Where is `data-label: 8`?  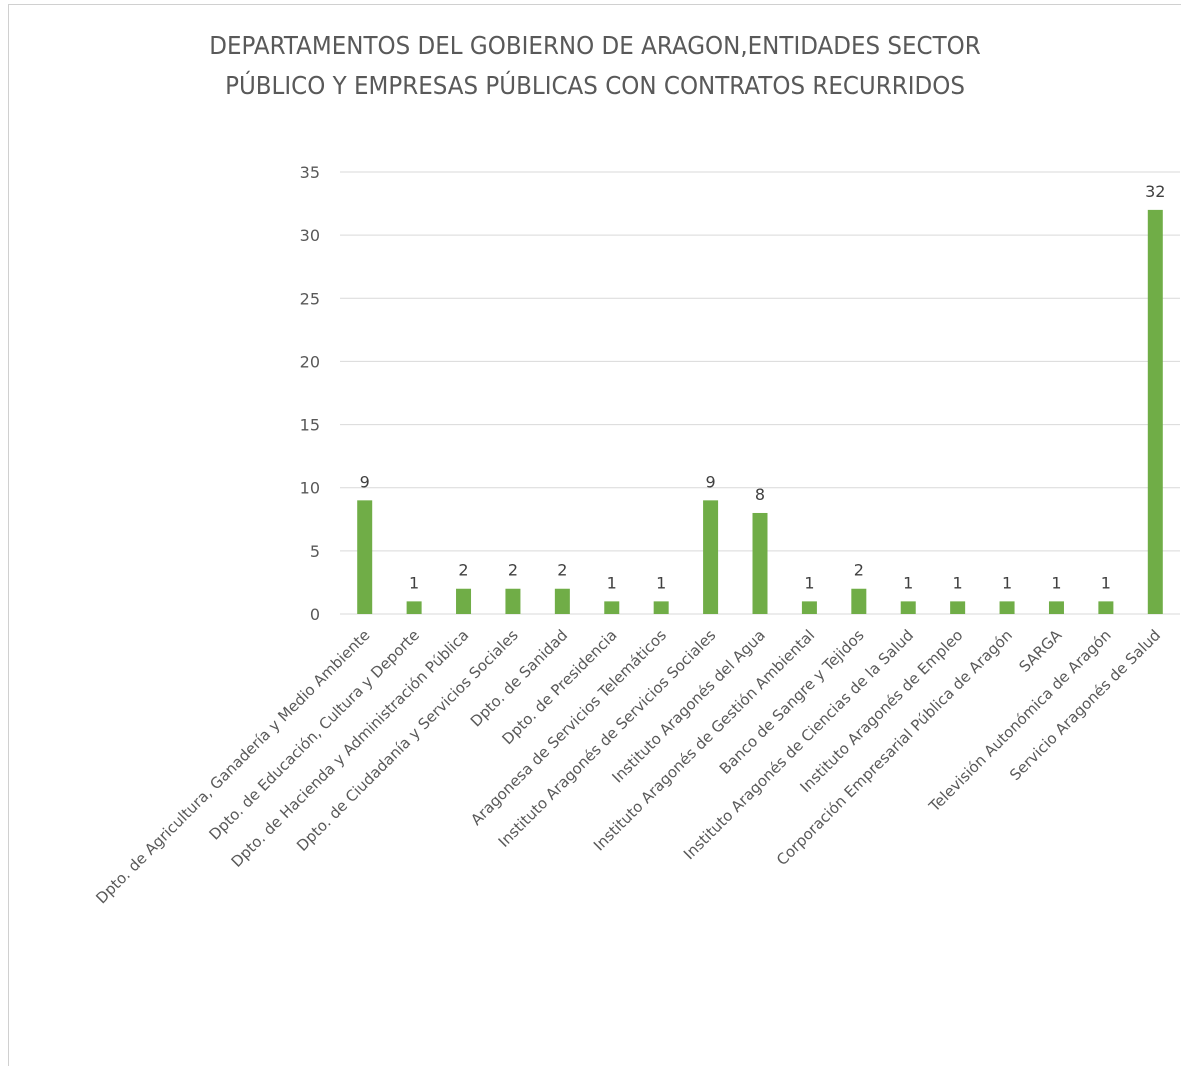 data-label: 8 is located at coordinates (760, 494).